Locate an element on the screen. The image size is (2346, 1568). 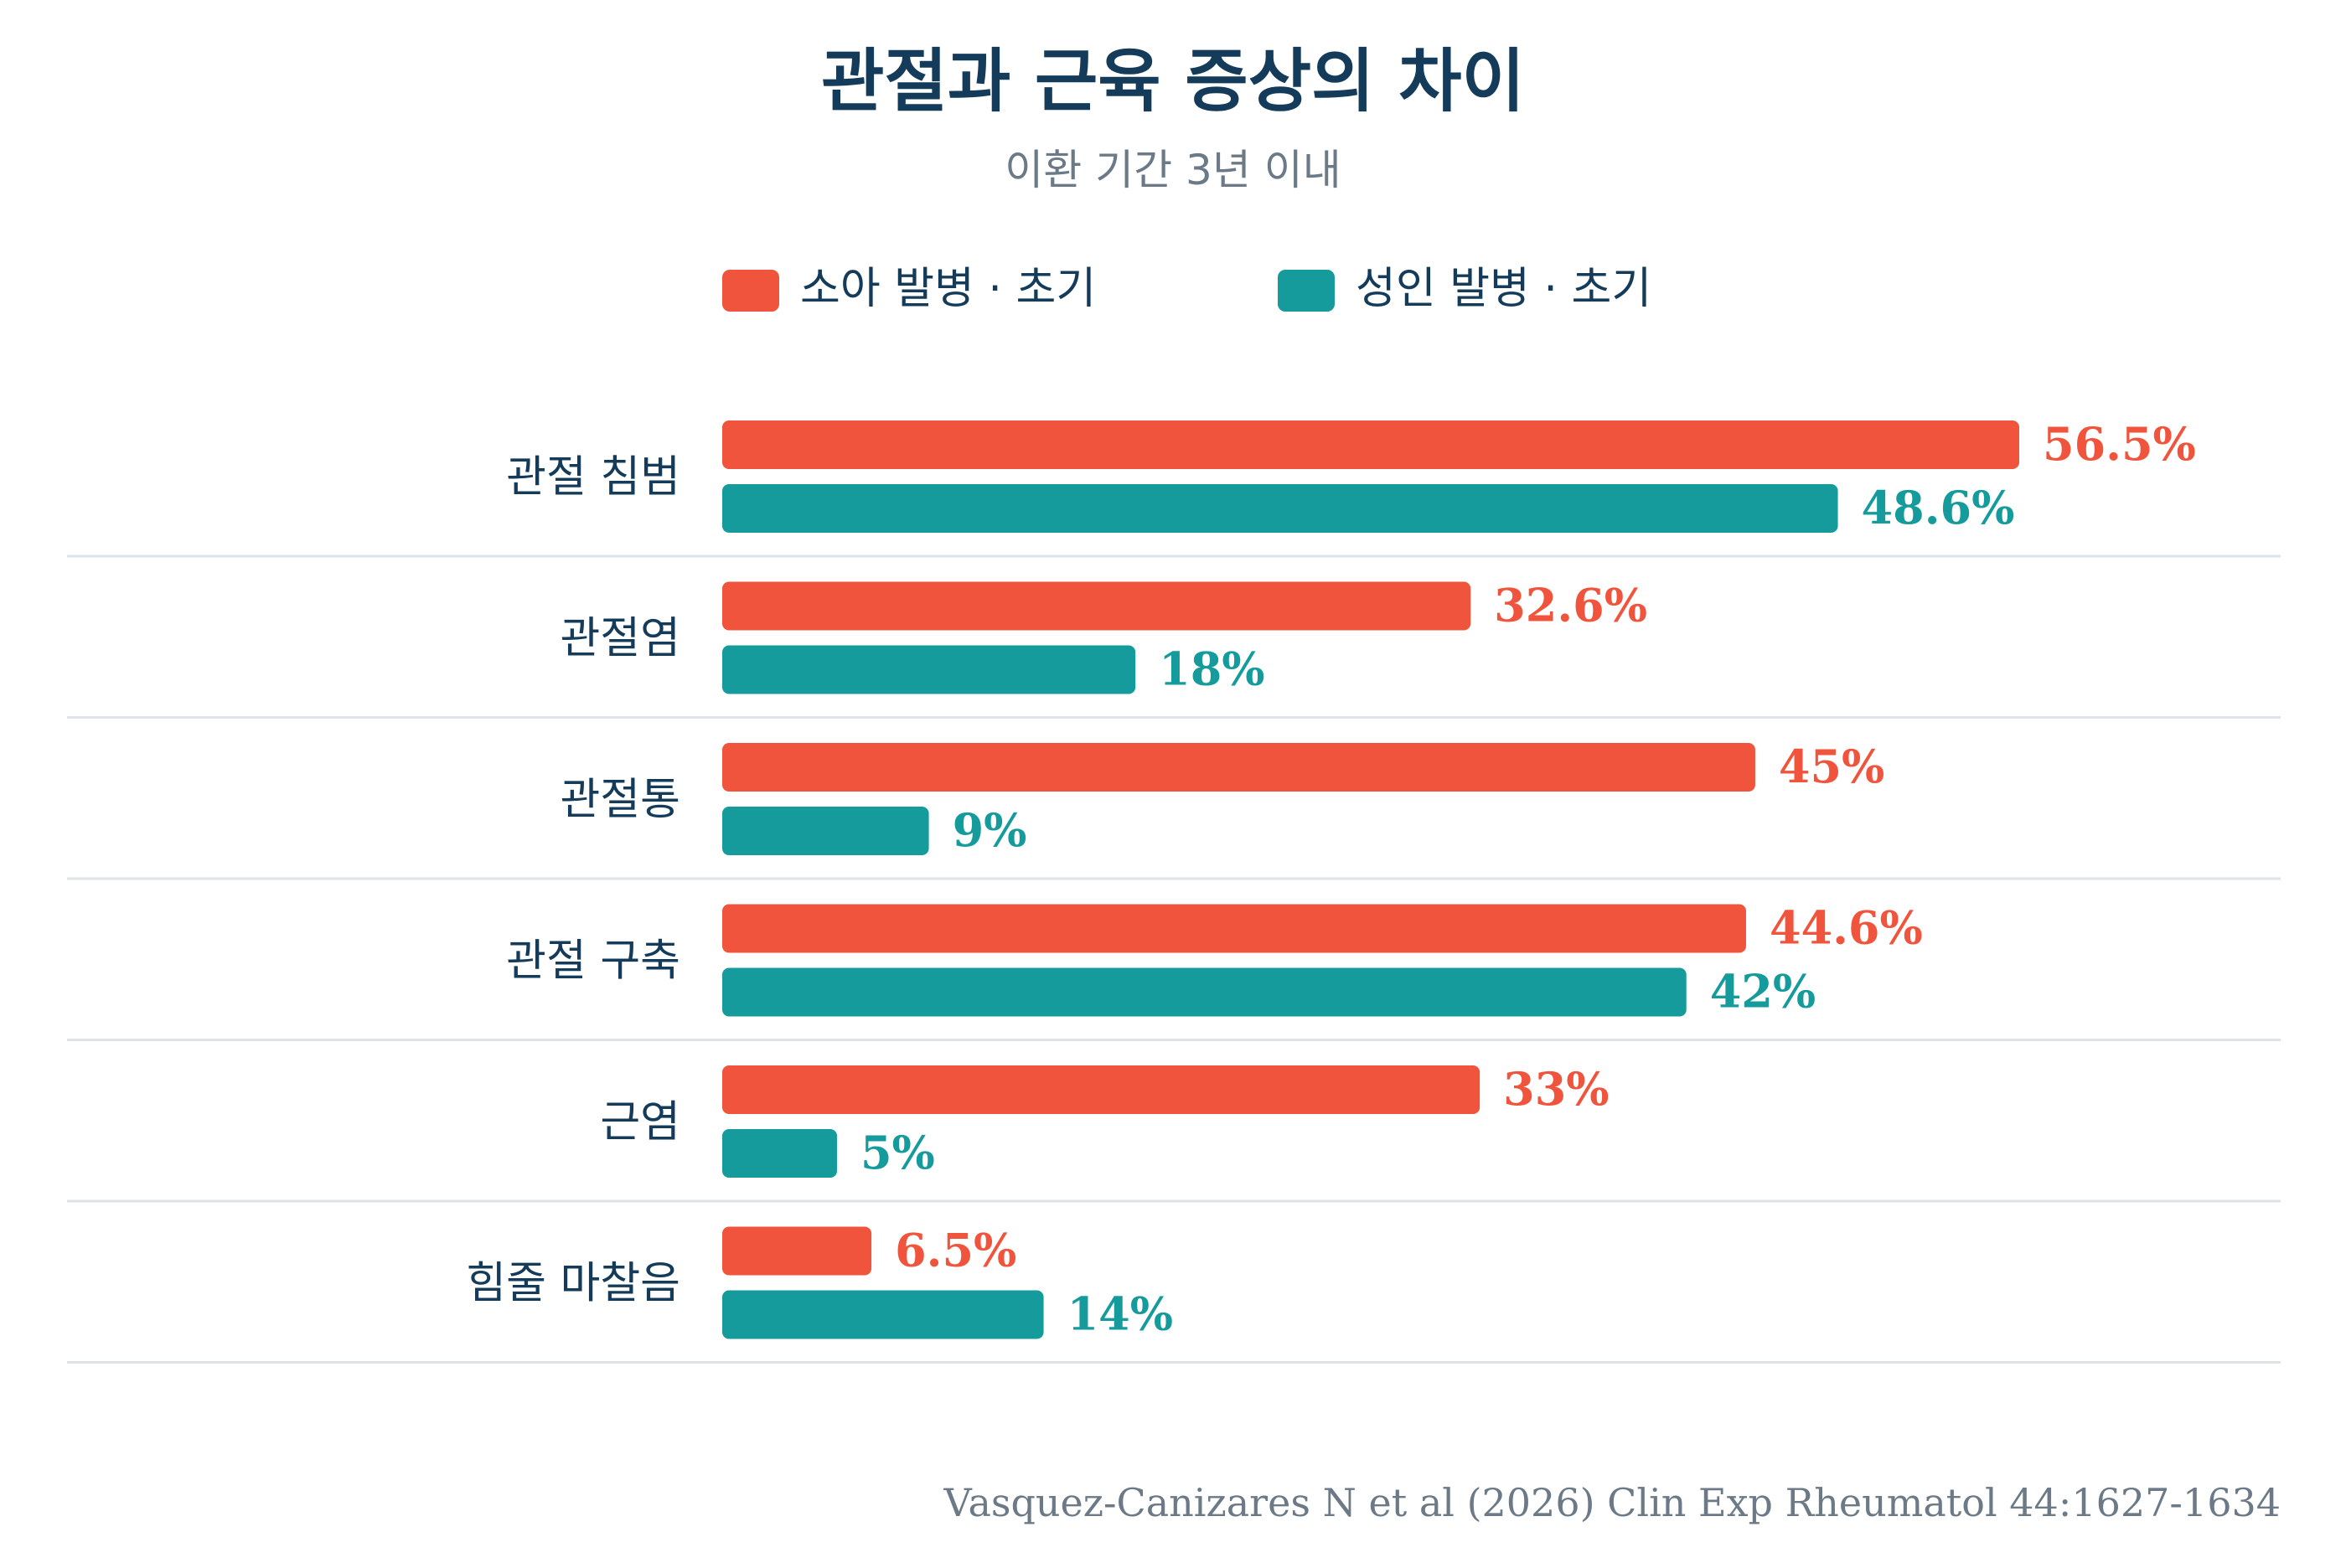
category-label: 관절 침범 is located at coordinates (593, 478).